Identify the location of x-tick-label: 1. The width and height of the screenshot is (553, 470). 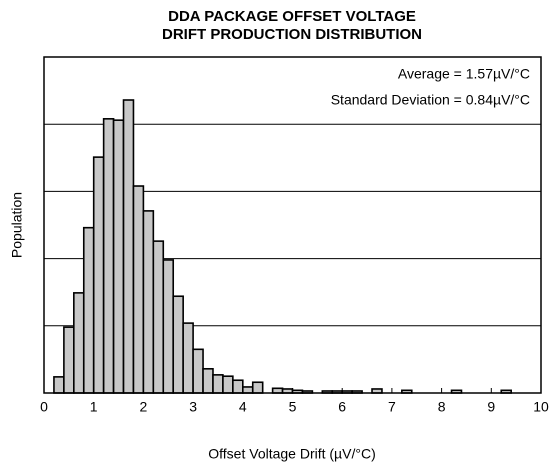
(94, 407).